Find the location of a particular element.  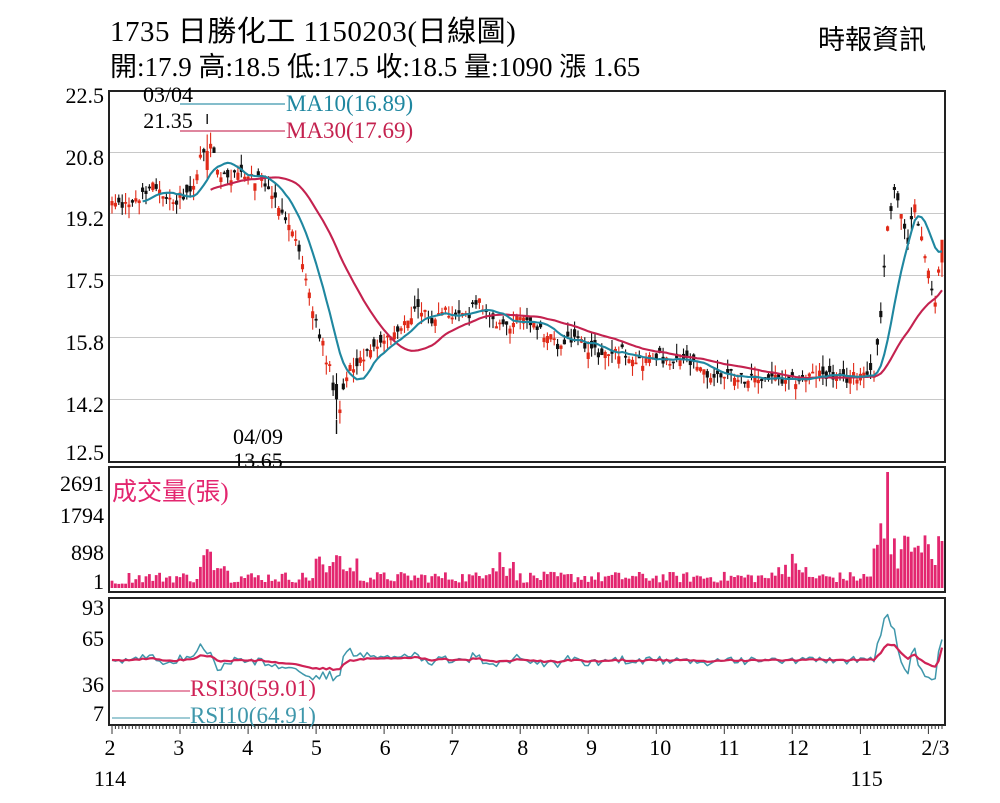

price-y-tick: 22.5 is located at coordinates (85, 95).